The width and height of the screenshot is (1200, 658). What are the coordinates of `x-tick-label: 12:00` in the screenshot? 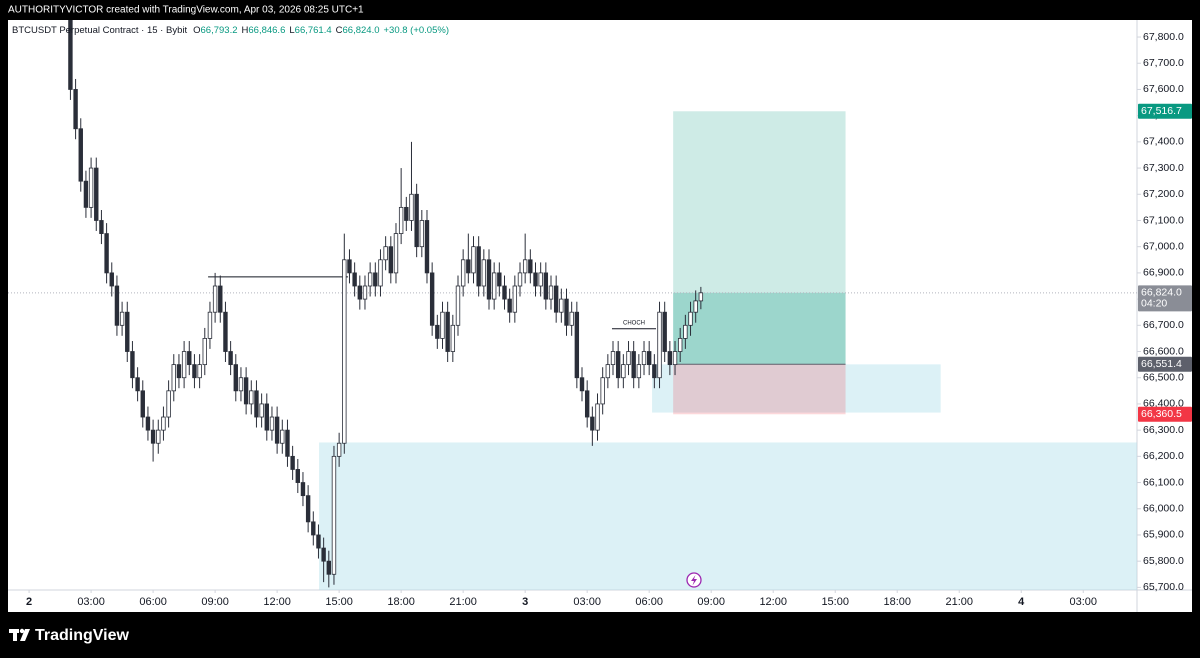 It's located at (773, 602).